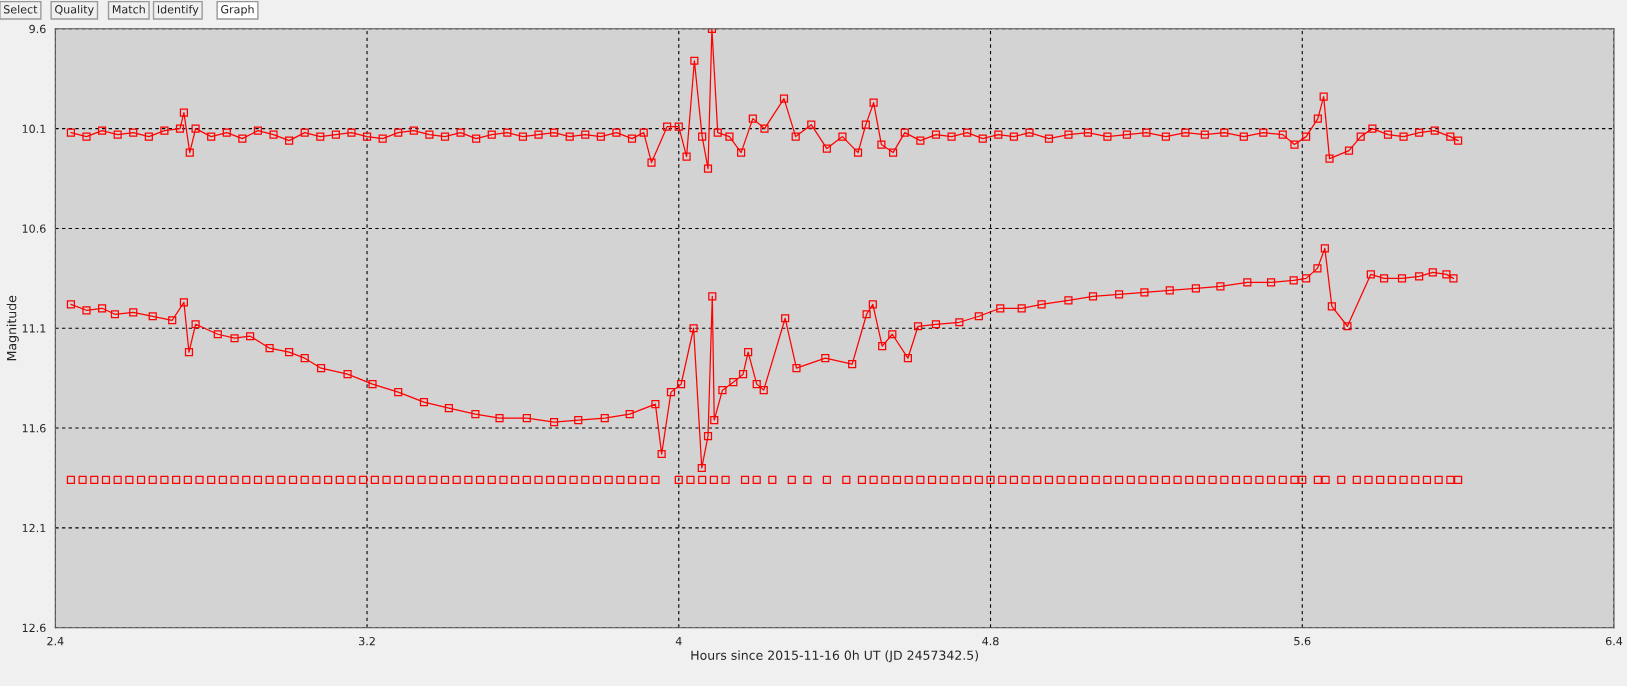 The height and width of the screenshot is (686, 1627). I want to click on x-tick-label: 2.4, so click(55, 641).